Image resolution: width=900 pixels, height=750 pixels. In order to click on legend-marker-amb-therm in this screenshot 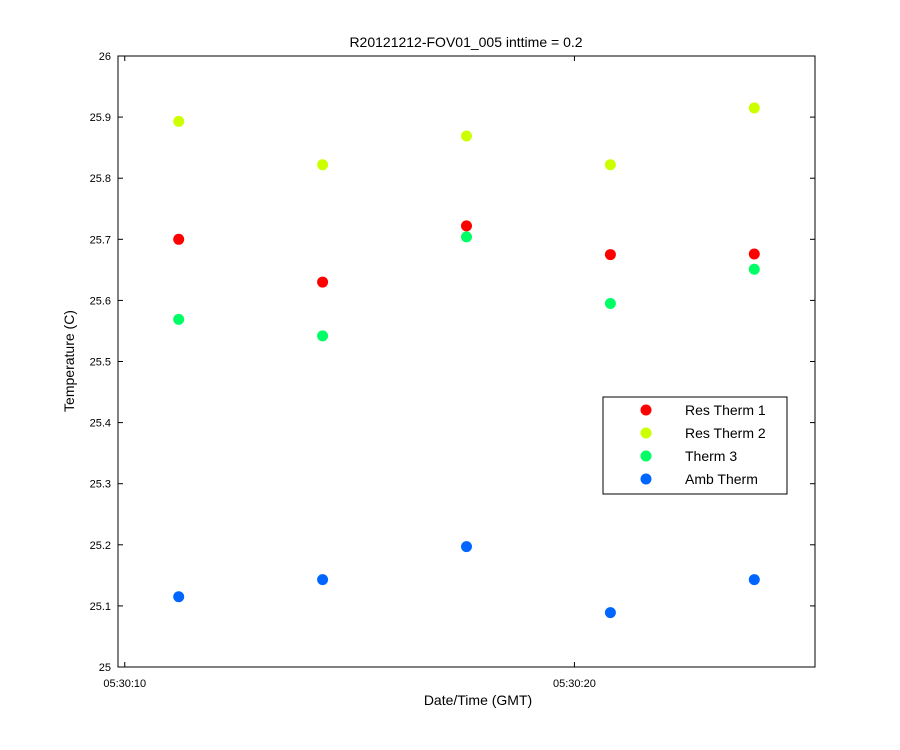, I will do `click(646, 479)`.